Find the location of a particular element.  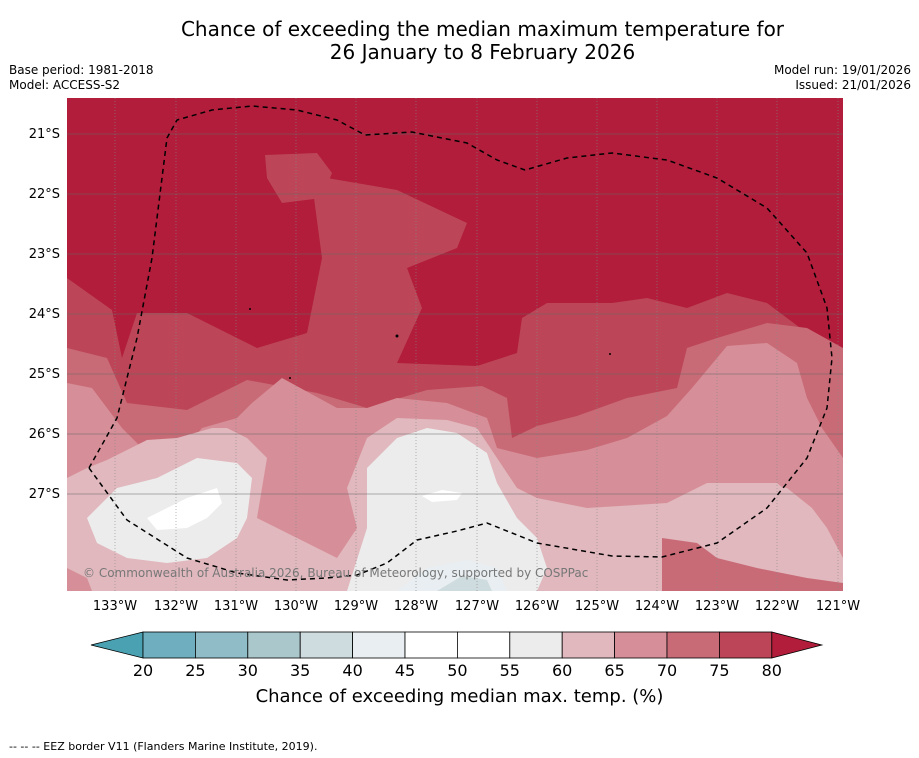

lon-label: 127°W is located at coordinates (477, 606).